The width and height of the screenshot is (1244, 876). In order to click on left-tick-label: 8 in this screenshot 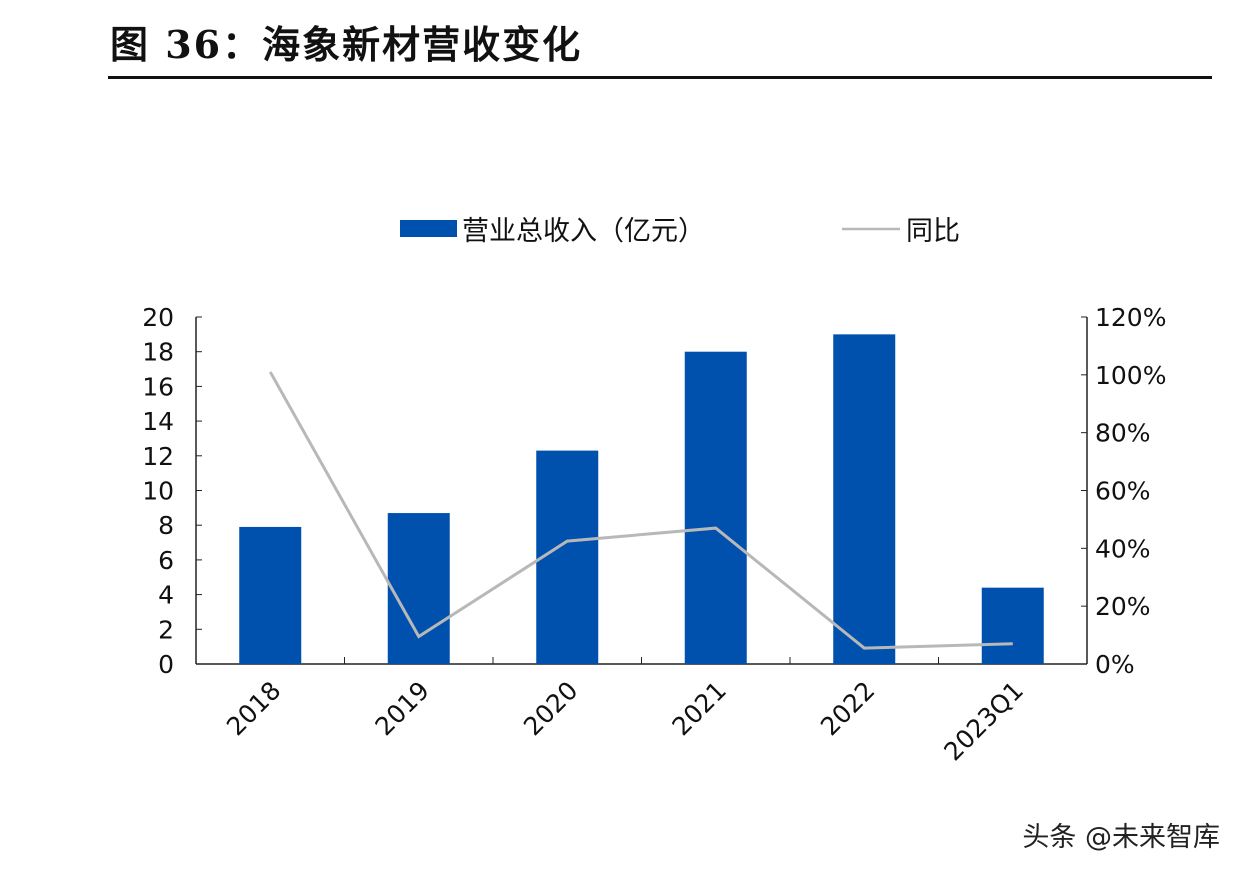, I will do `click(166, 525)`.